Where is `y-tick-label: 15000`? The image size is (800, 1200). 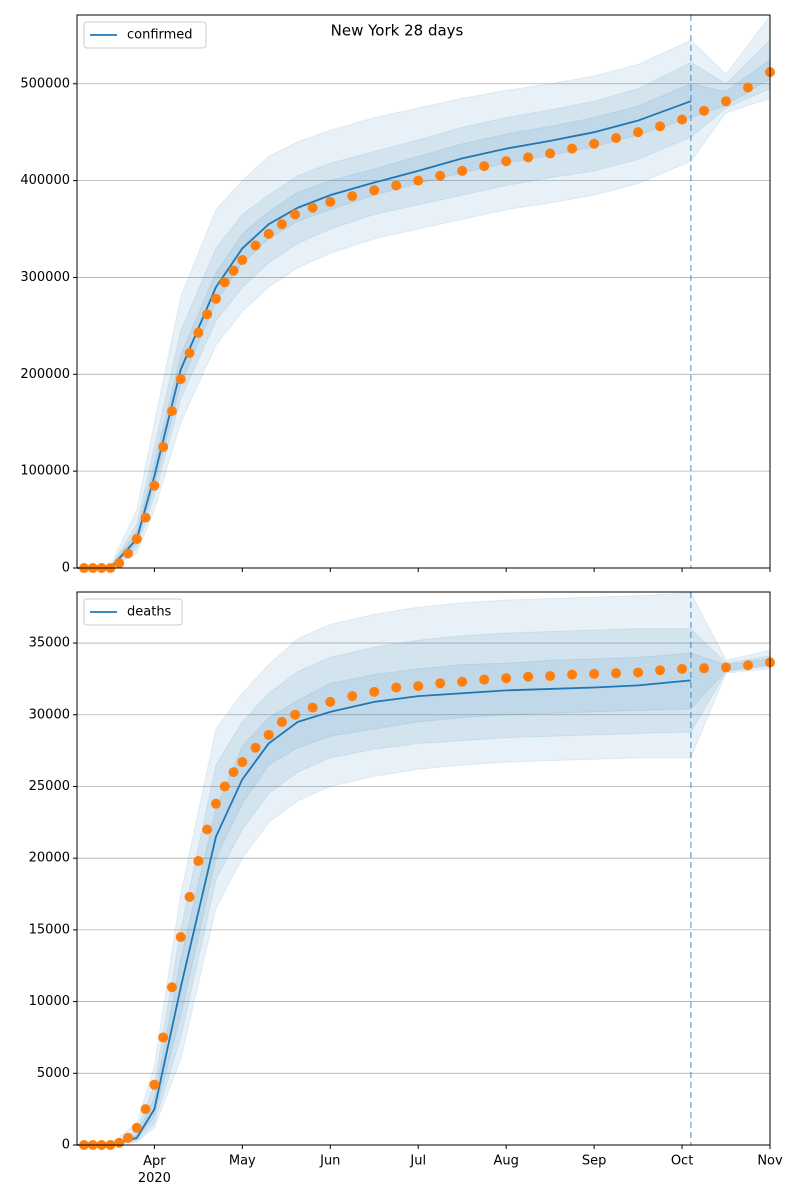
y-tick-label: 15000 is located at coordinates (49, 929).